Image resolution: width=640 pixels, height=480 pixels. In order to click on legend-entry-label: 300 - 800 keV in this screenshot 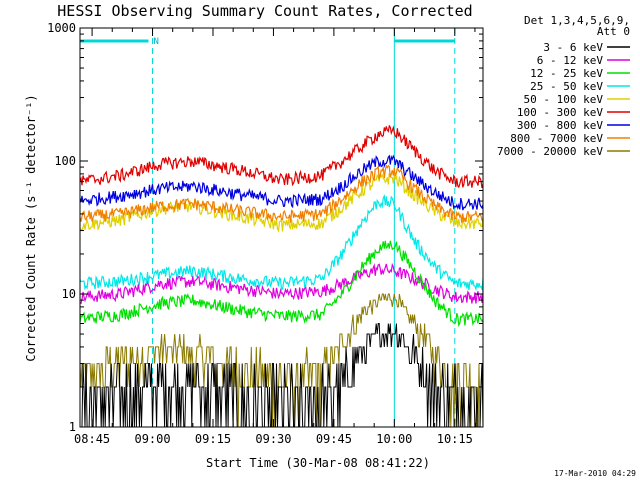, I will do `click(560, 125)`.